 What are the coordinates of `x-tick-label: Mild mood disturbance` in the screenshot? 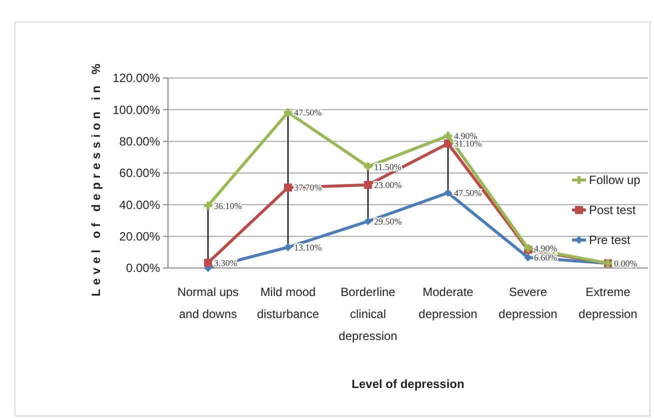 It's located at (288, 303).